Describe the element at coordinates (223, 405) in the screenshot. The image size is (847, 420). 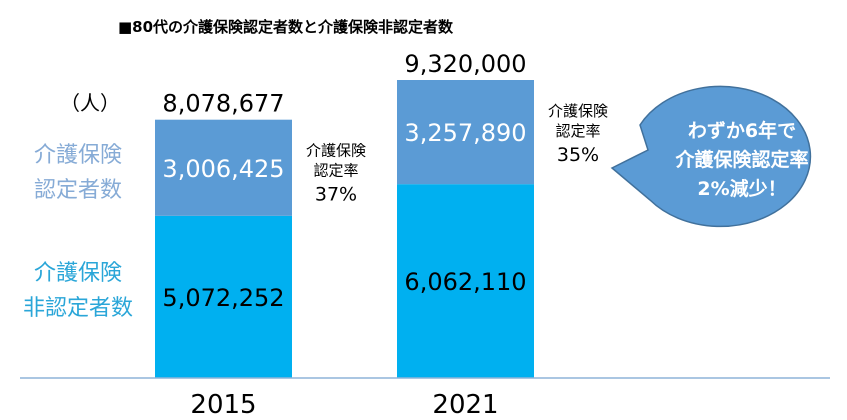
I see `x-tick-label: 2015` at that location.